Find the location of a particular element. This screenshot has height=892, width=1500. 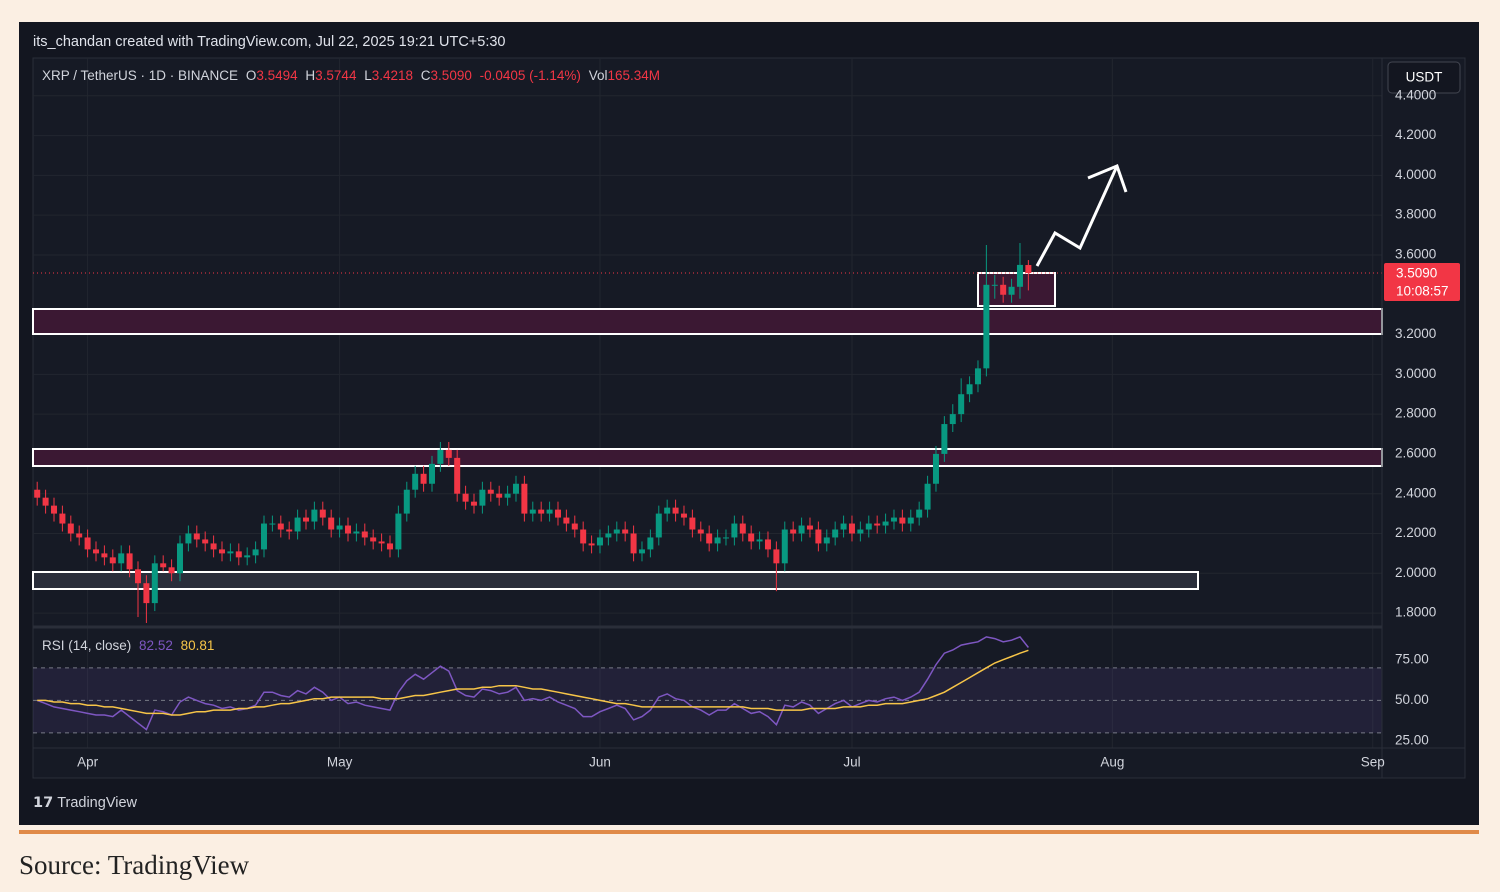

y-tick-label: 2.2000 is located at coordinates (1415, 532).